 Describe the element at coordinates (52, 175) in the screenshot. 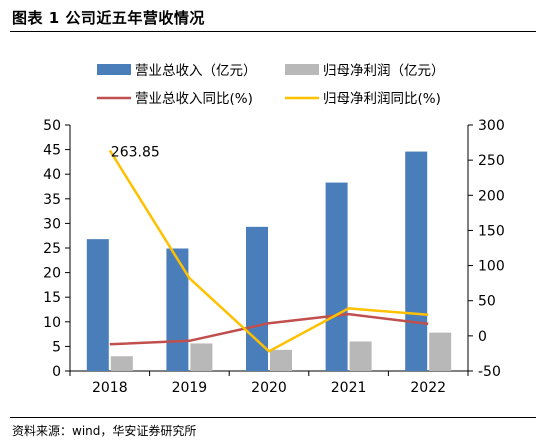

I see `left-tick-label: 40` at that location.